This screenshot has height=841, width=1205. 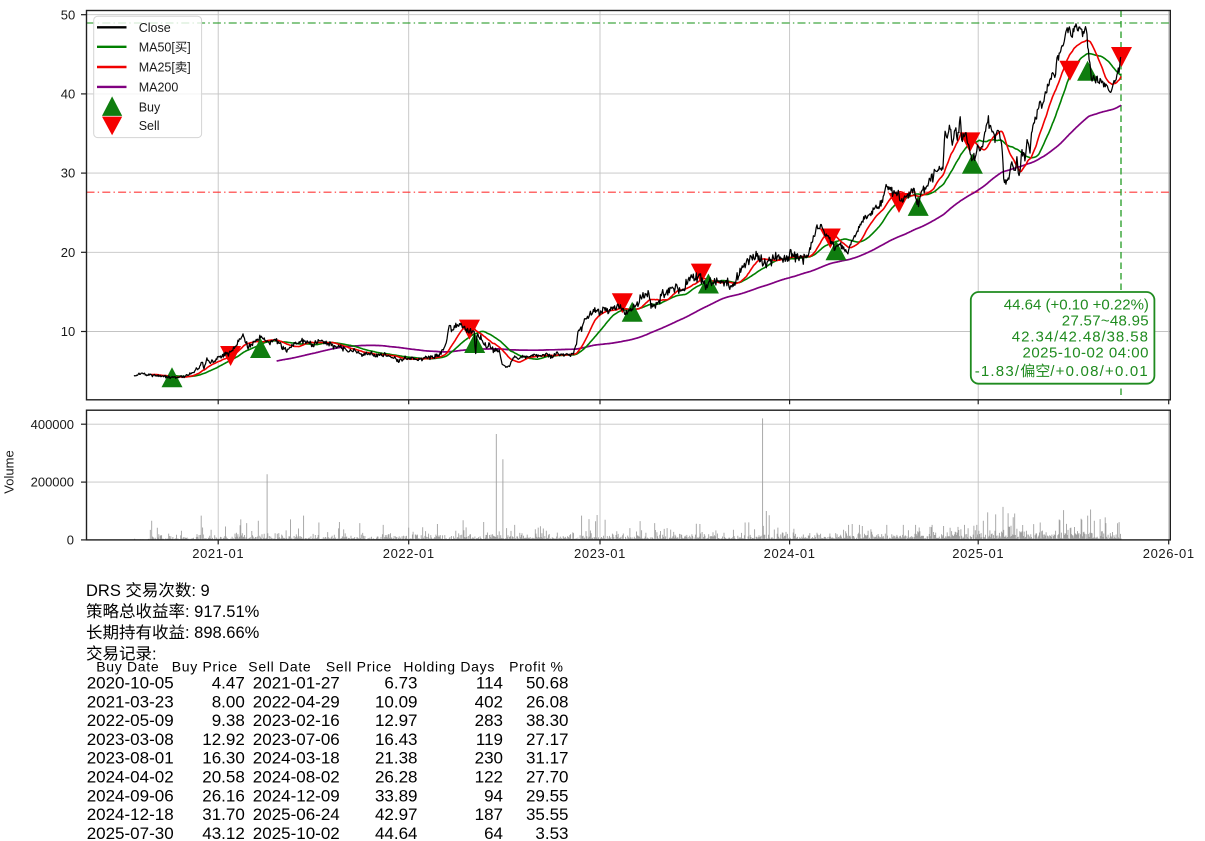 I want to click on svg-text: 29.55, so click(x=547, y=795).